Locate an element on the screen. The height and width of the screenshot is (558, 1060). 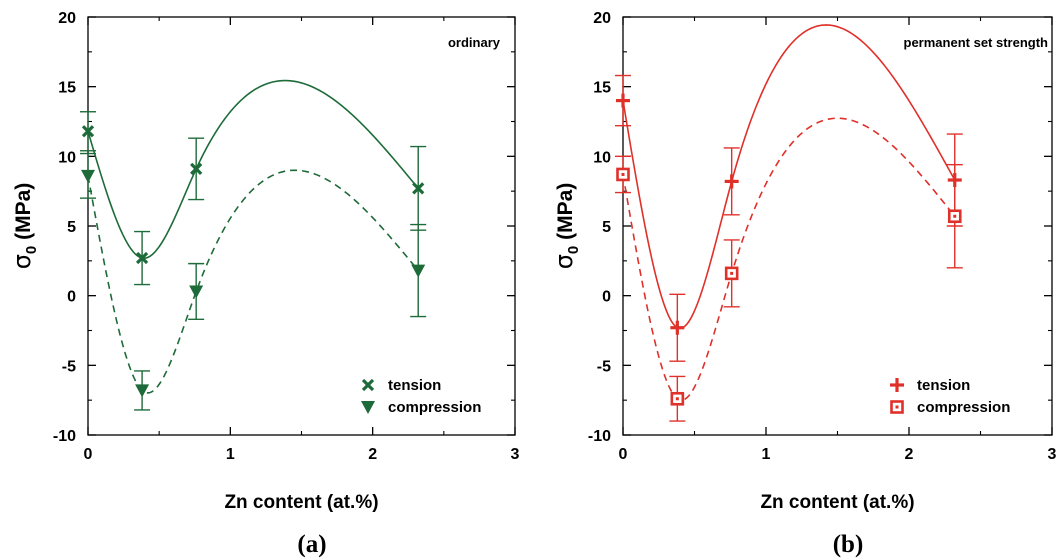
panel-annotation: permanent set strength is located at coordinates (976, 42).